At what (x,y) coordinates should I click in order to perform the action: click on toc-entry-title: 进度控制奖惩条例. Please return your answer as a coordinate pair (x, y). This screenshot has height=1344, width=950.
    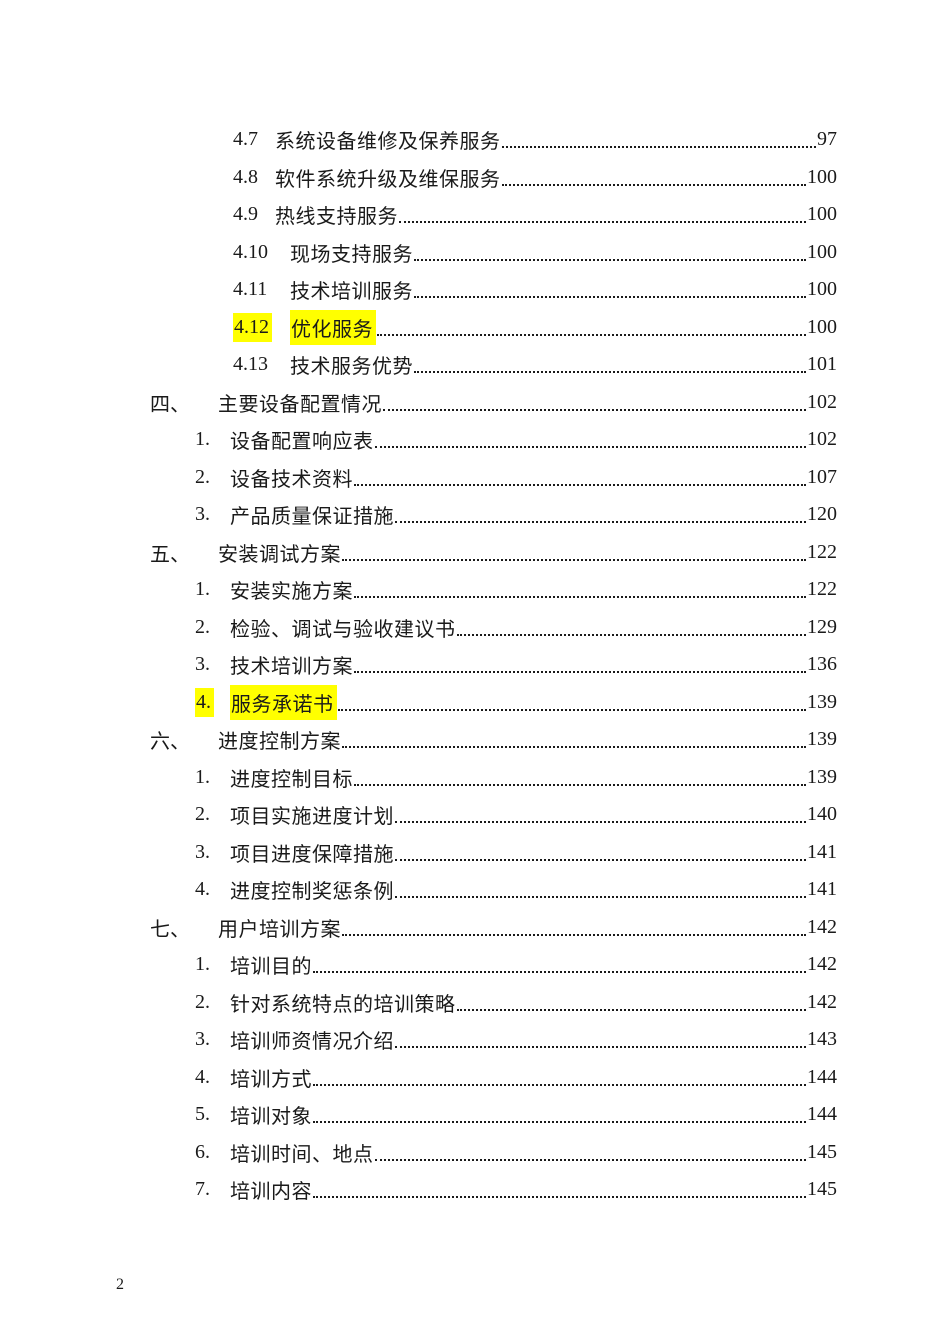
    Looking at the image, I should click on (312, 892).